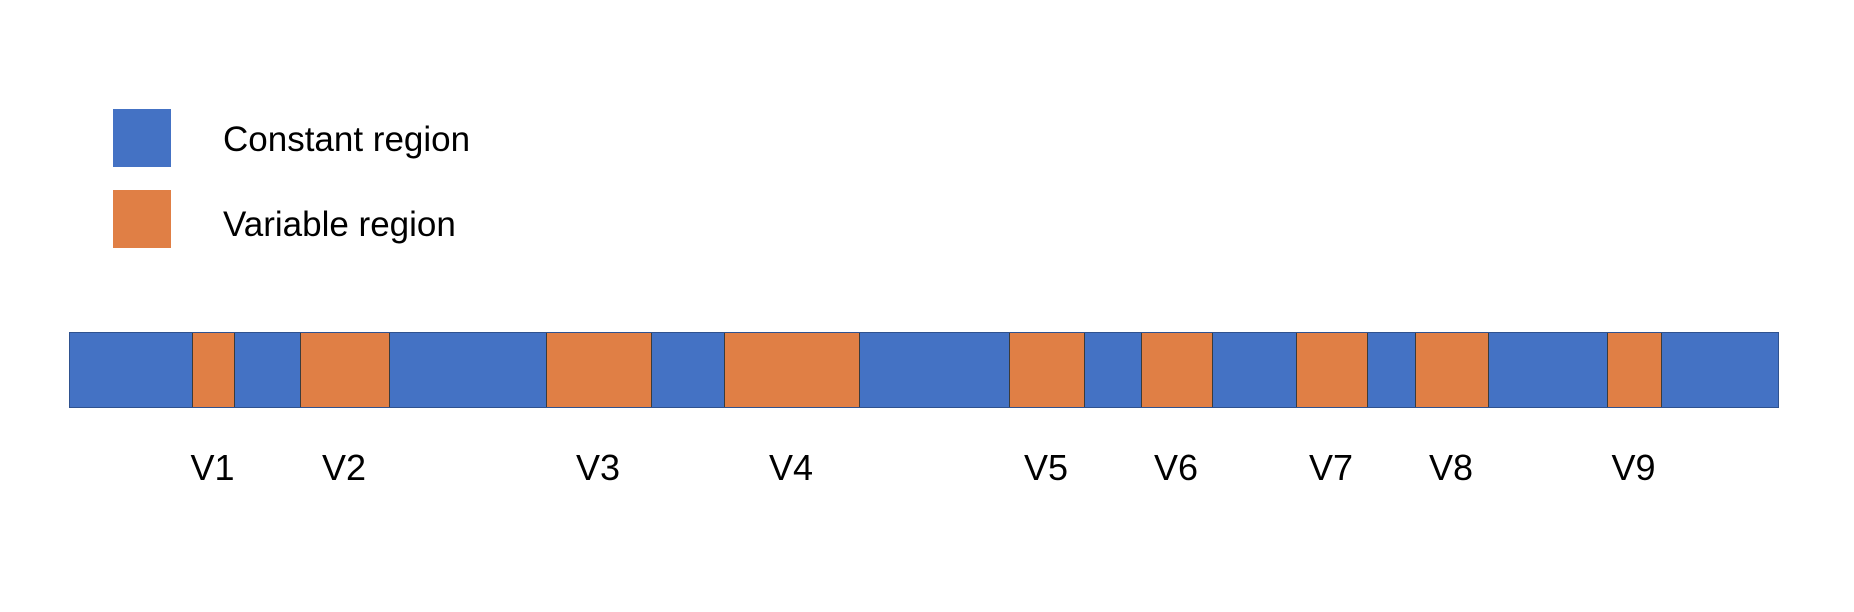  Describe the element at coordinates (344, 467) in the screenshot. I see `region-label-v2: V2` at that location.